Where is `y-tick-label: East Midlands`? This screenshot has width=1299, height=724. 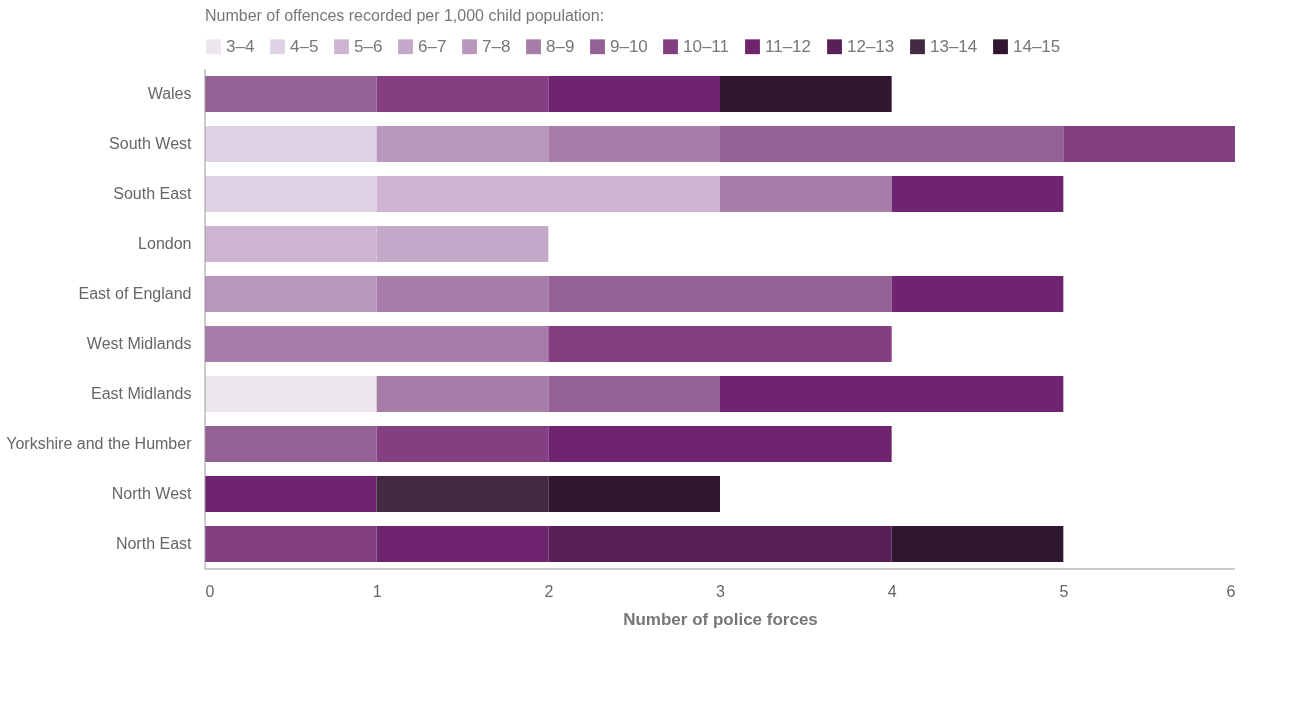 y-tick-label: East Midlands is located at coordinates (141, 393).